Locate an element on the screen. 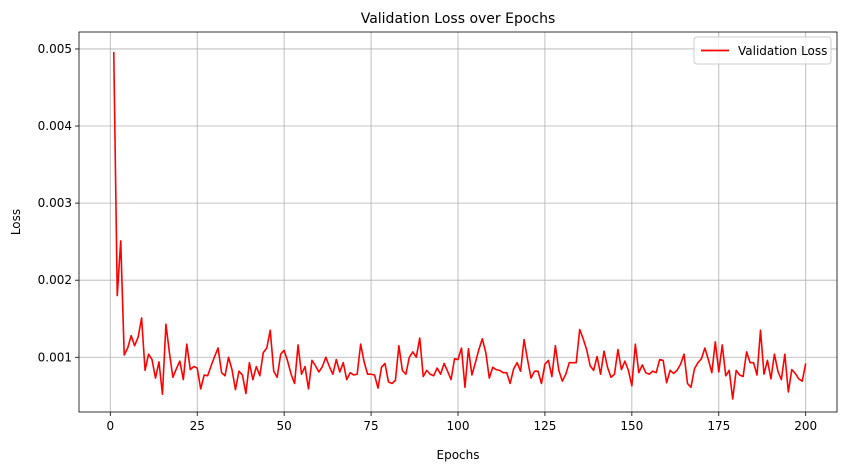 This screenshot has height=470, width=863. chart-title: Validation Loss over Epochs is located at coordinates (458, 19).